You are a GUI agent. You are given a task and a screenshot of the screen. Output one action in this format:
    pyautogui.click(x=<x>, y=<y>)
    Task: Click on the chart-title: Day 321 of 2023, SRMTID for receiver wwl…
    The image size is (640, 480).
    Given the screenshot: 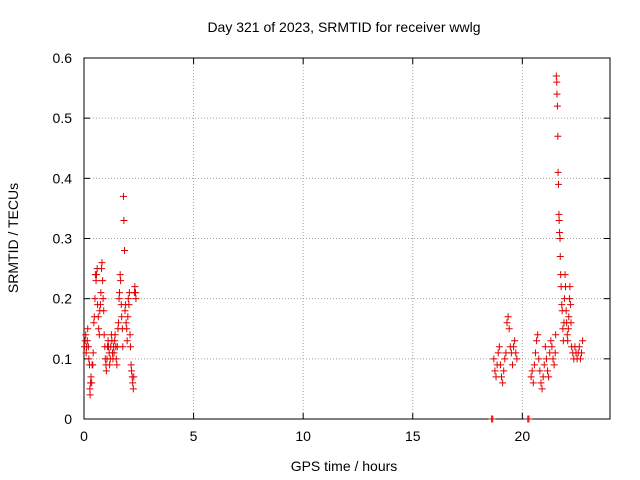 What is the action you would take?
    pyautogui.click(x=343, y=27)
    